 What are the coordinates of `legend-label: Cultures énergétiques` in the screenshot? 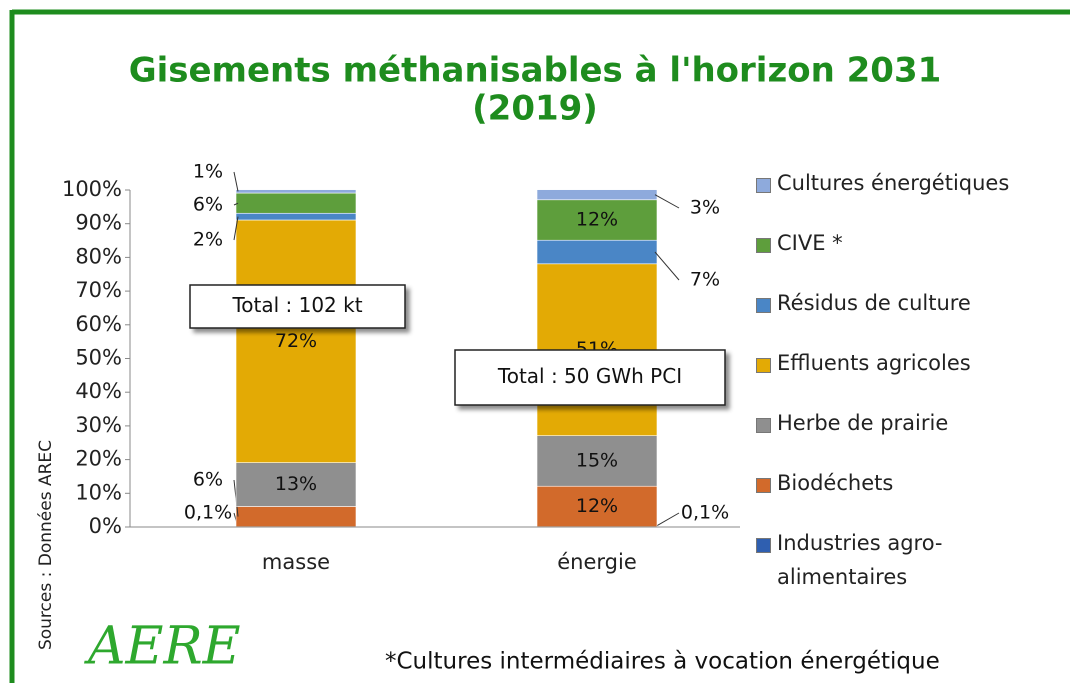 It's located at (893, 183).